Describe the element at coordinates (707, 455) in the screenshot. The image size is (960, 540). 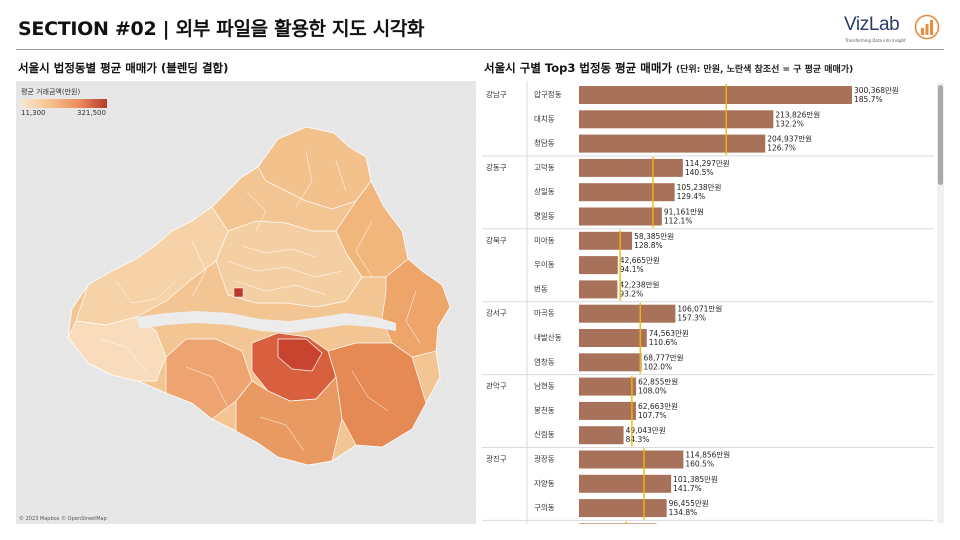
I see `bar-value-label: 114,856만원` at that location.